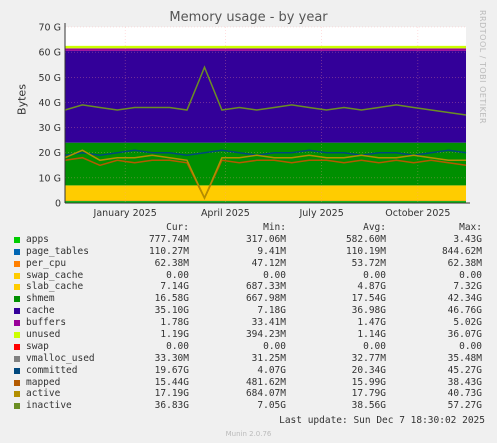 The height and width of the screenshot is (443, 497). I want to click on legend-max: 45.27G, so click(464, 370).